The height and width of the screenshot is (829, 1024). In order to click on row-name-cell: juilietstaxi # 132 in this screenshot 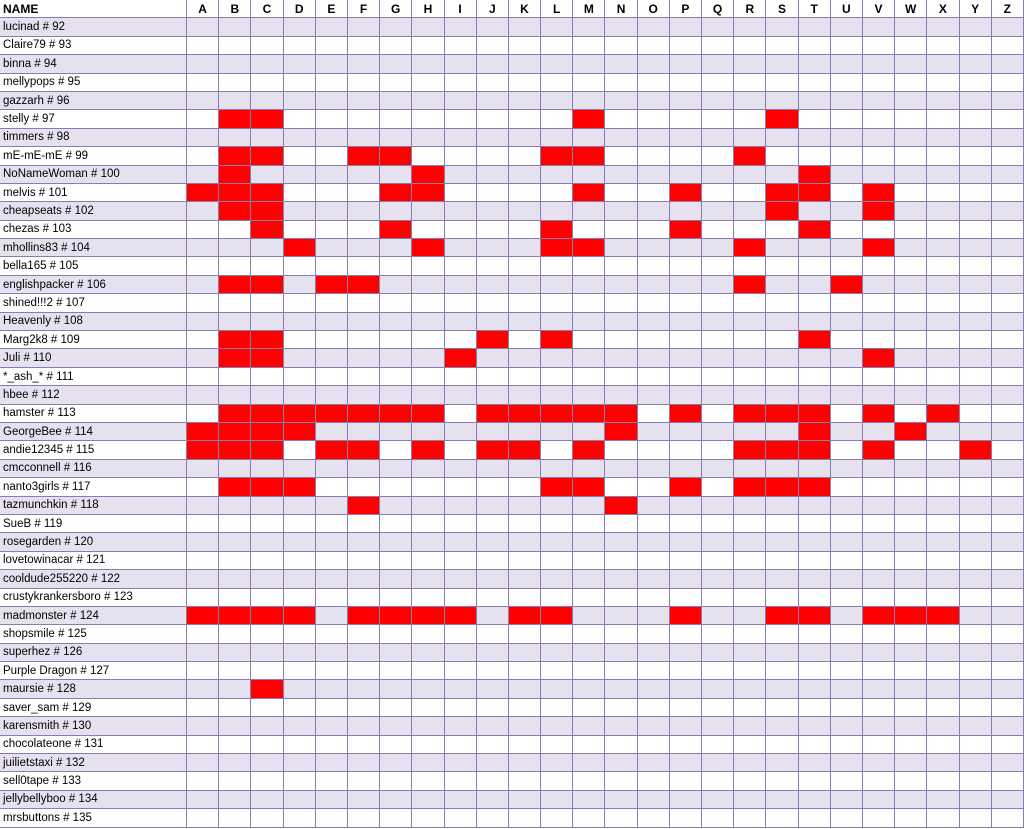, I will do `click(93, 763)`.